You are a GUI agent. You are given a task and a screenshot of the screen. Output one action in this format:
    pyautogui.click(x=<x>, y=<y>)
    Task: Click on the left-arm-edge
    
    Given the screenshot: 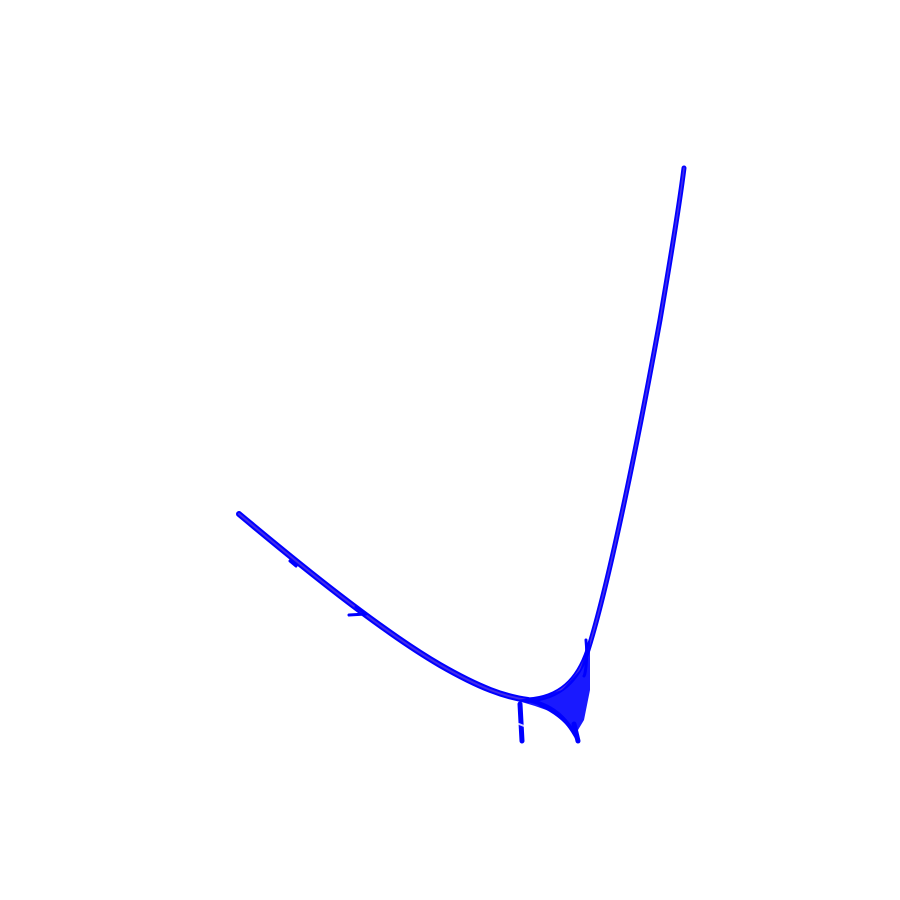 What is the action you would take?
    pyautogui.click(x=383, y=607)
    